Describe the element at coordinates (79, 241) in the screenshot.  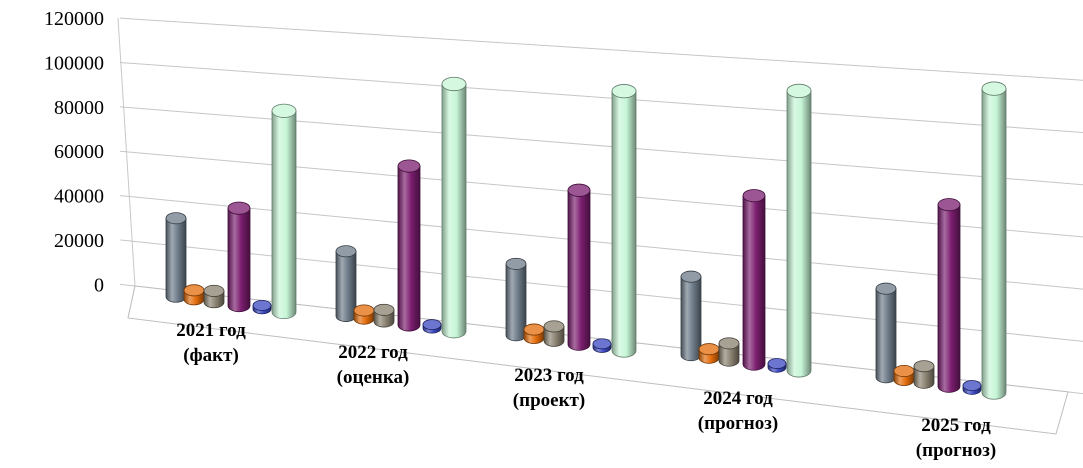
I see `y-tick-label: 20000` at that location.